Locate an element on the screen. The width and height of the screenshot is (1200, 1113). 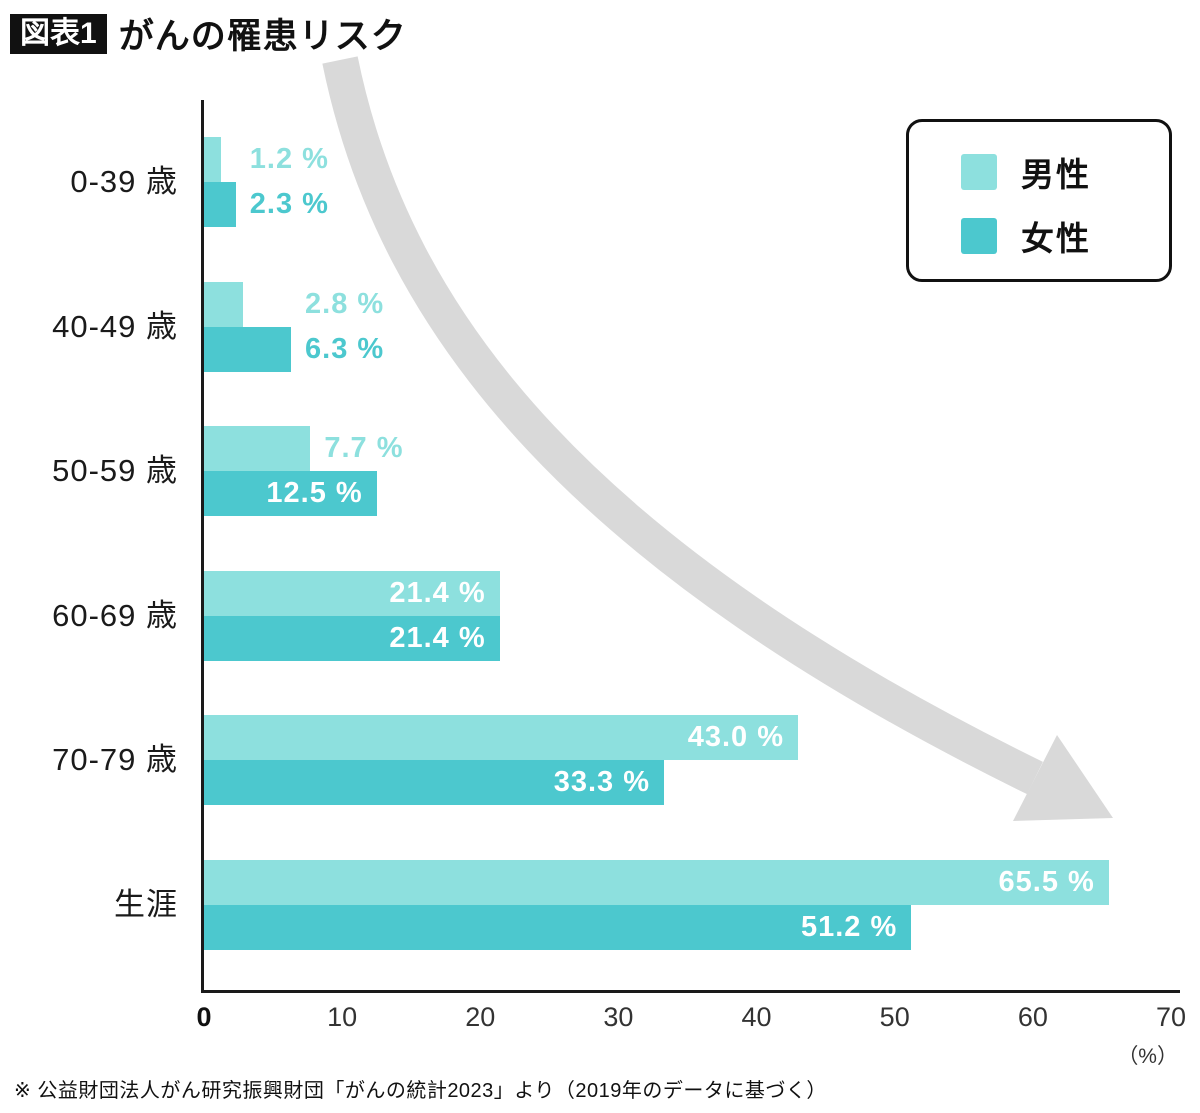
bar-男性-50-59 歳 is located at coordinates (257, 448).